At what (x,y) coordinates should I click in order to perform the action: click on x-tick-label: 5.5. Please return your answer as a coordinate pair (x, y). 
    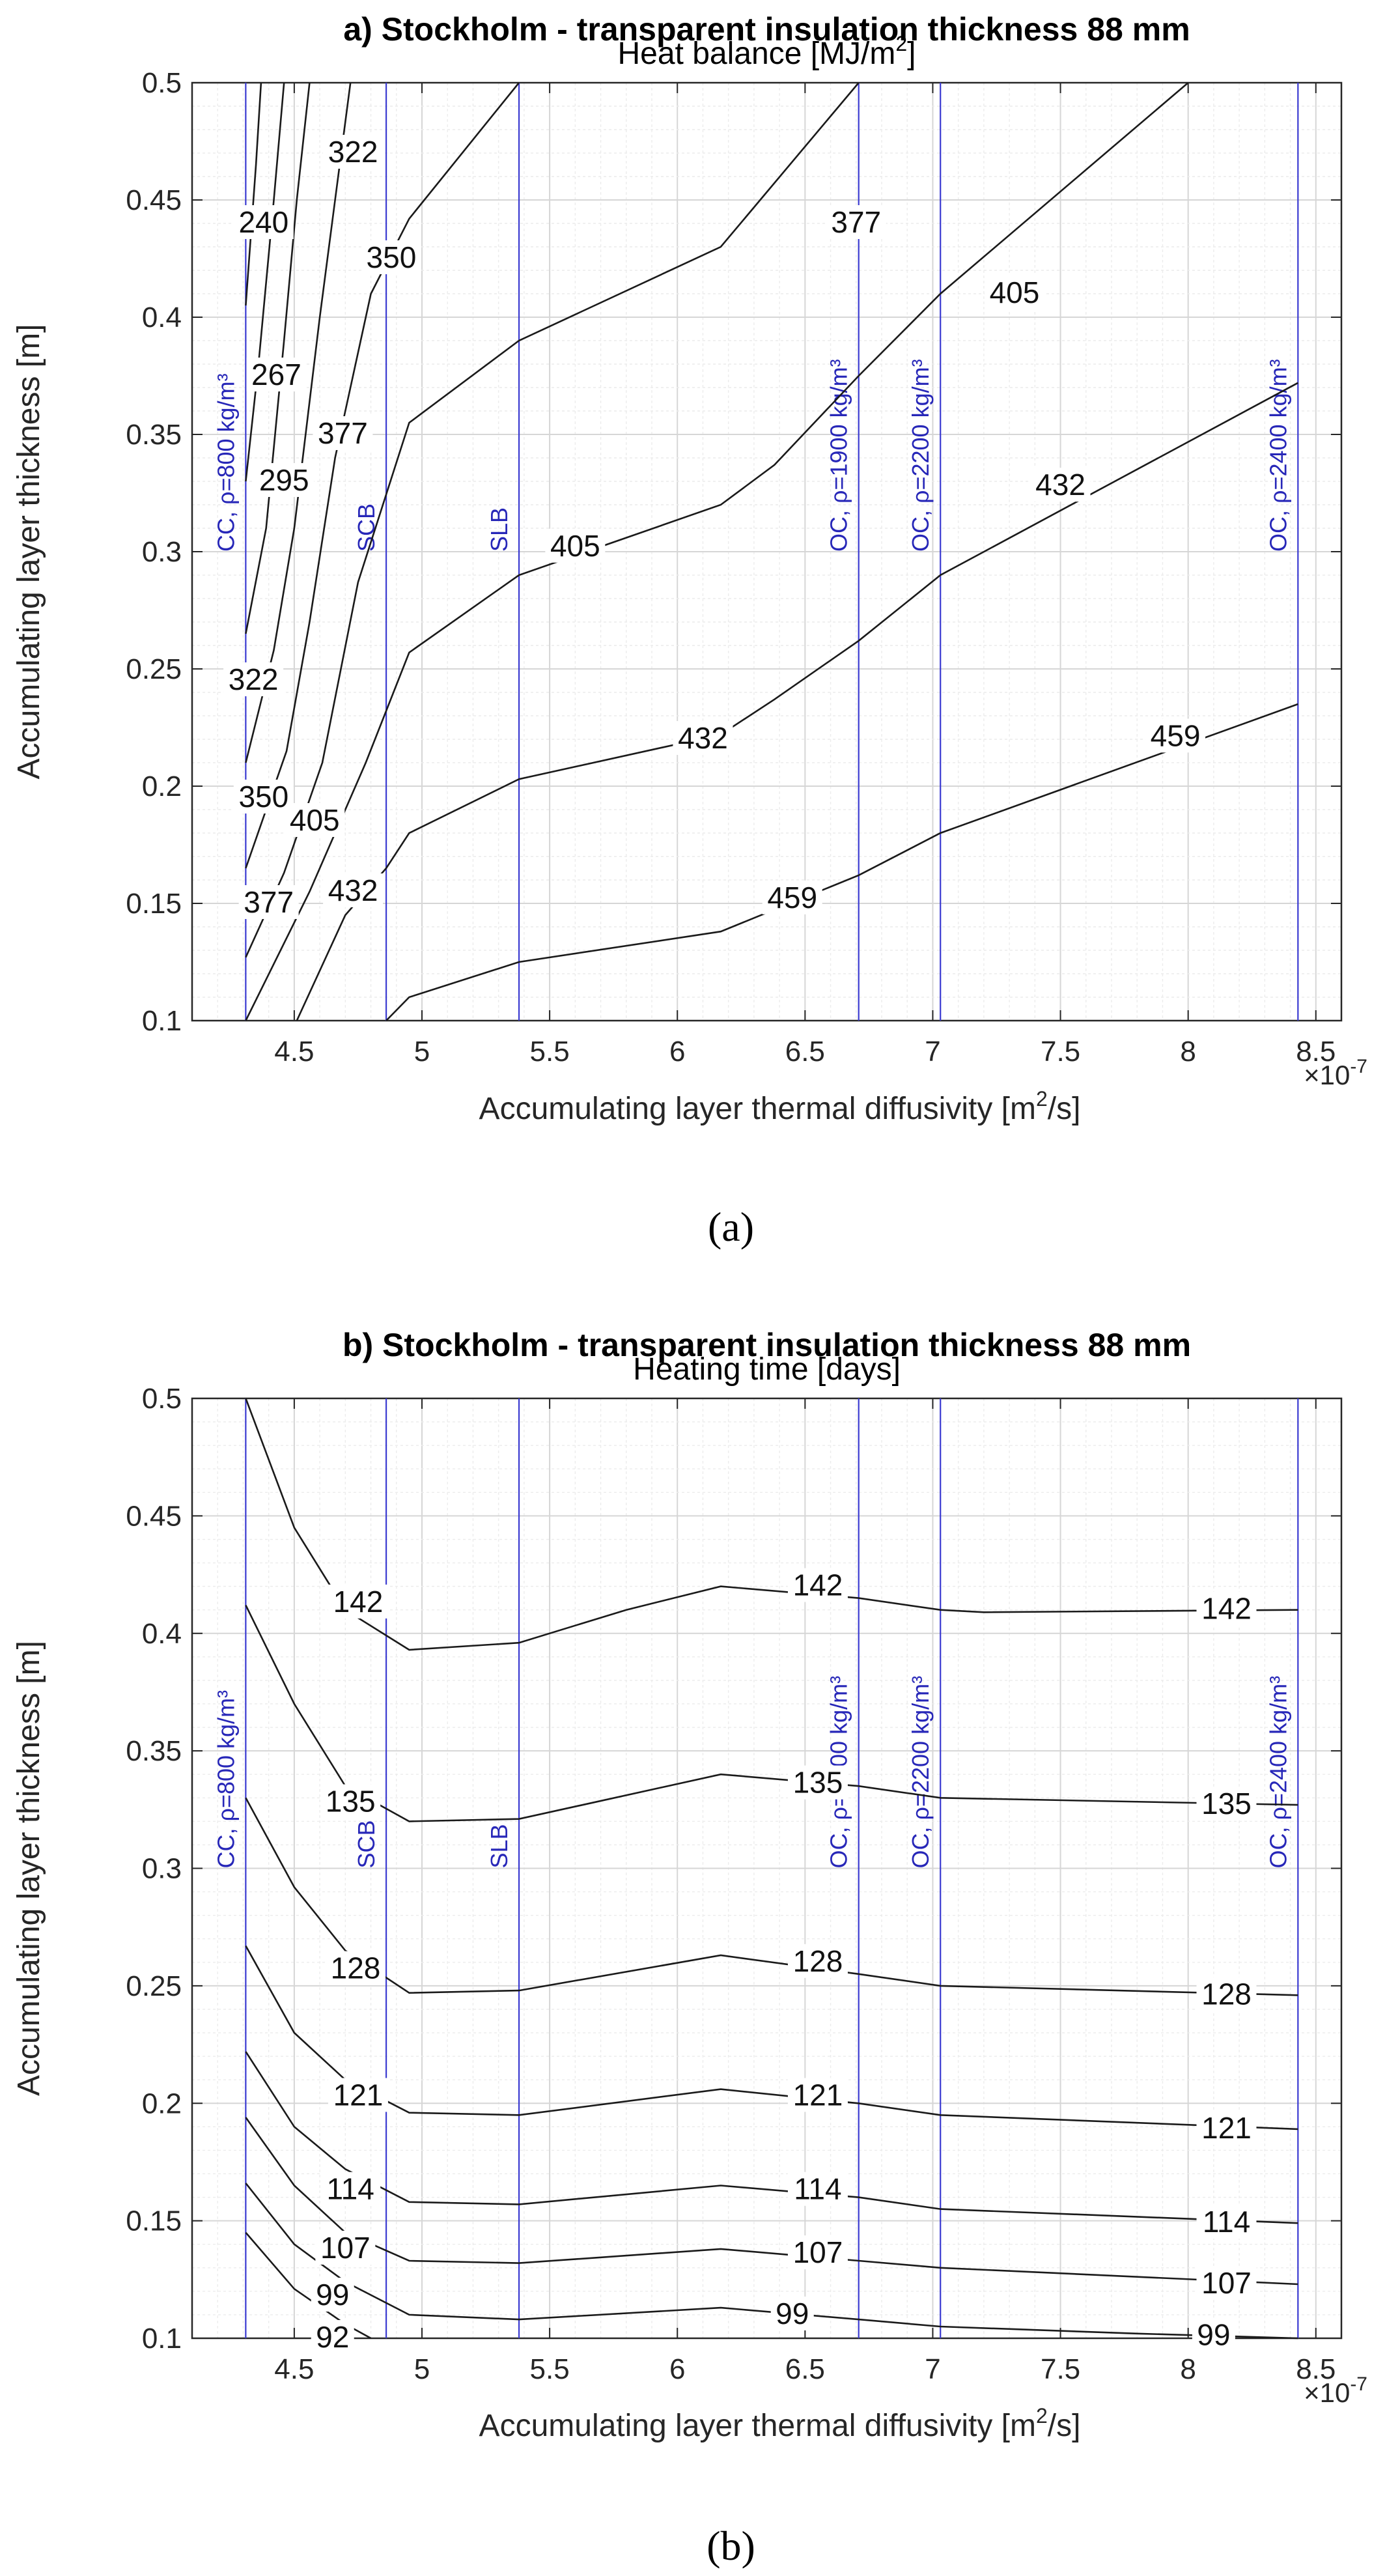
    Looking at the image, I should click on (550, 1052).